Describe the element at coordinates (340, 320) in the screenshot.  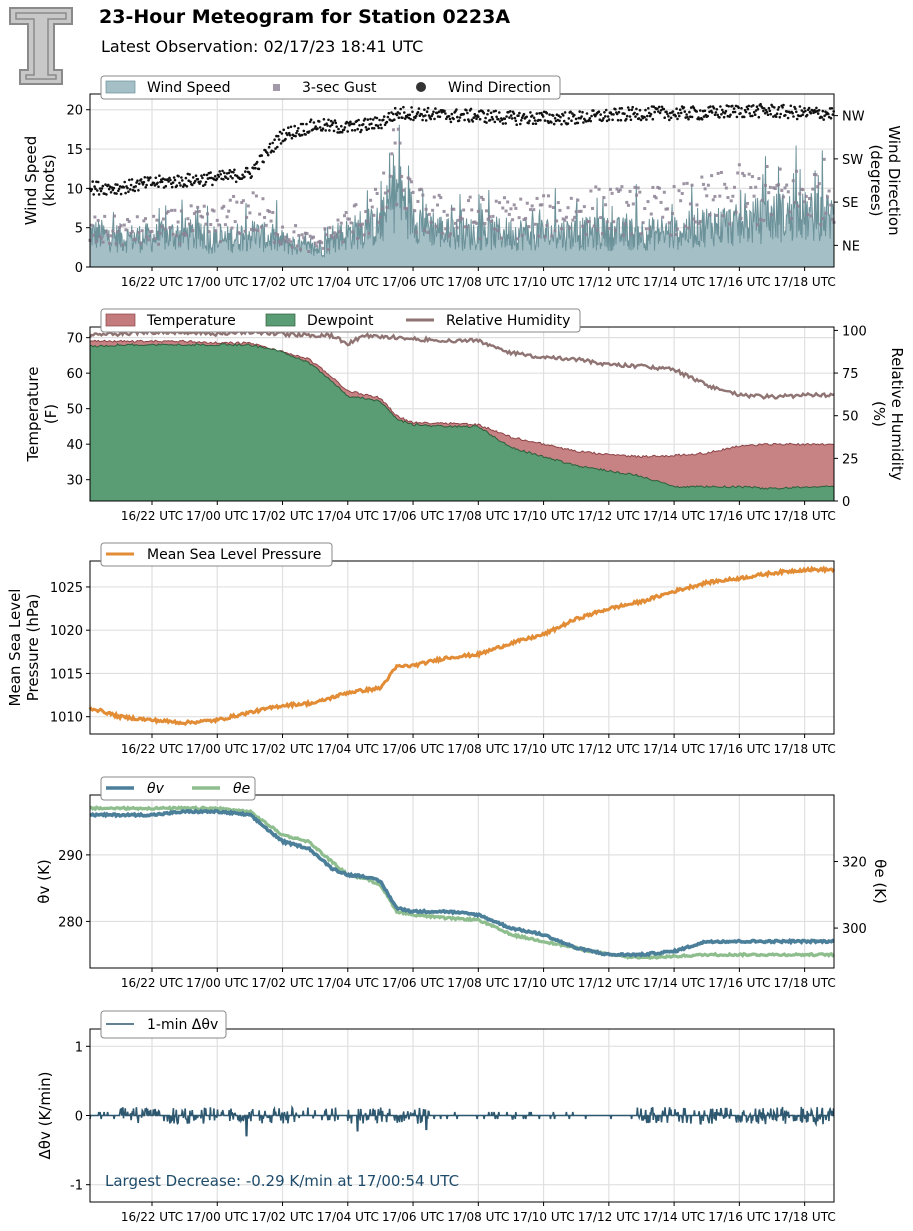
I see `legend-frame` at that location.